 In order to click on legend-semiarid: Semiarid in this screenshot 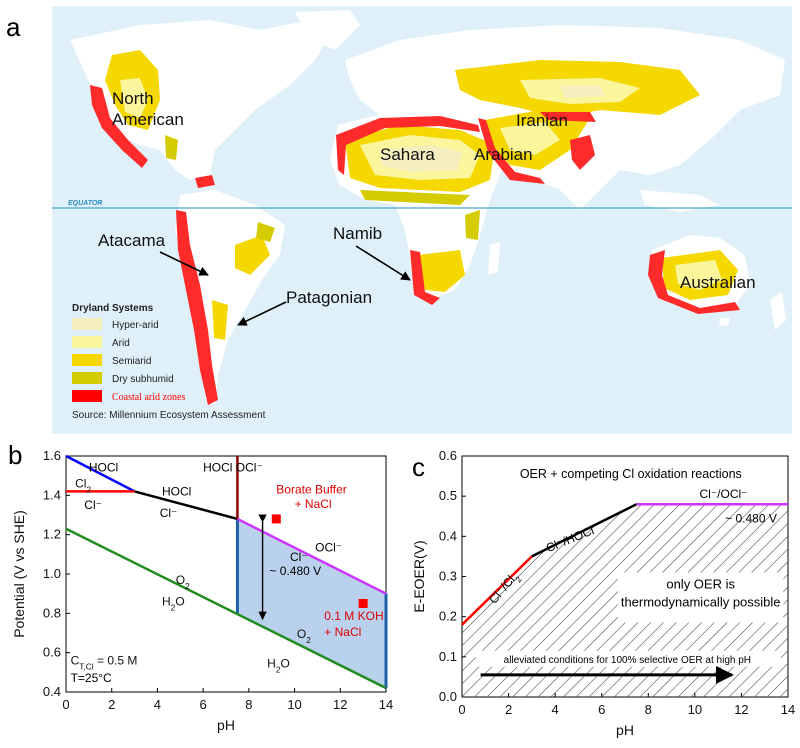, I will do `click(131, 361)`.